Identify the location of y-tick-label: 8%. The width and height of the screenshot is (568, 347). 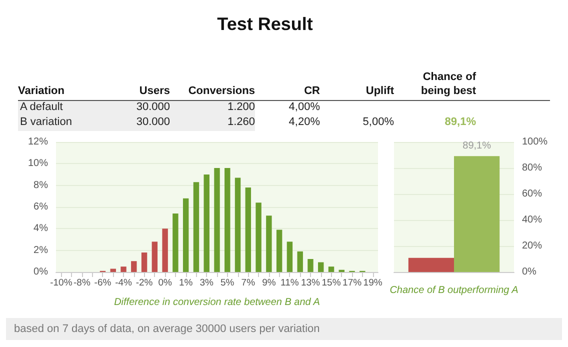
(41, 185).